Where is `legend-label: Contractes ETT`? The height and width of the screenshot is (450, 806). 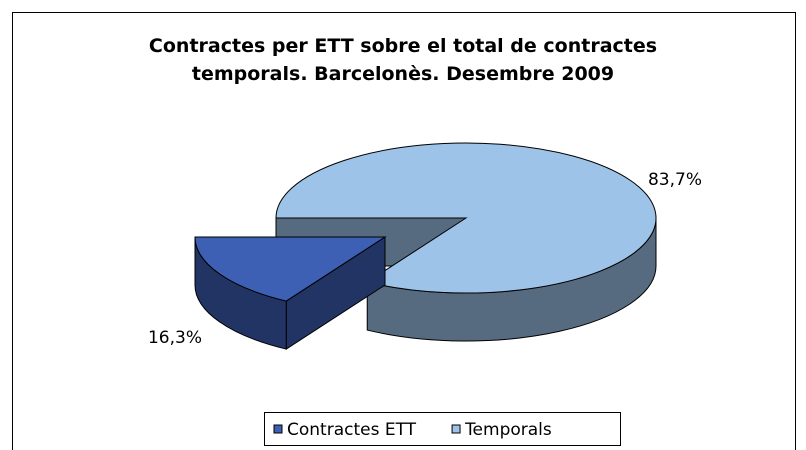 legend-label: Contractes ETT is located at coordinates (352, 430).